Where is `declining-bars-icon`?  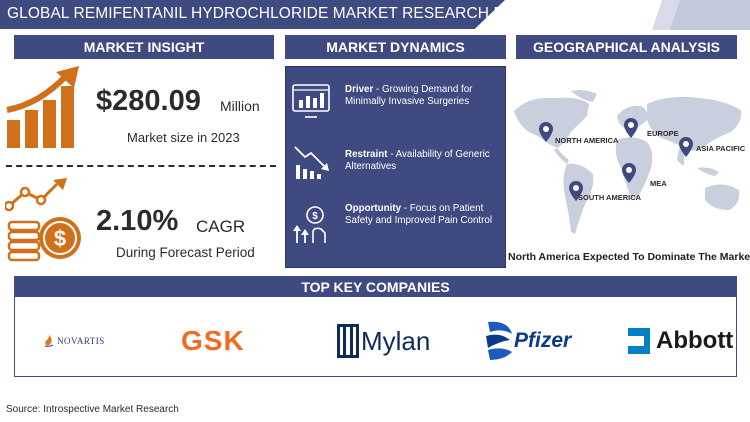 declining-bars-icon is located at coordinates (311, 162).